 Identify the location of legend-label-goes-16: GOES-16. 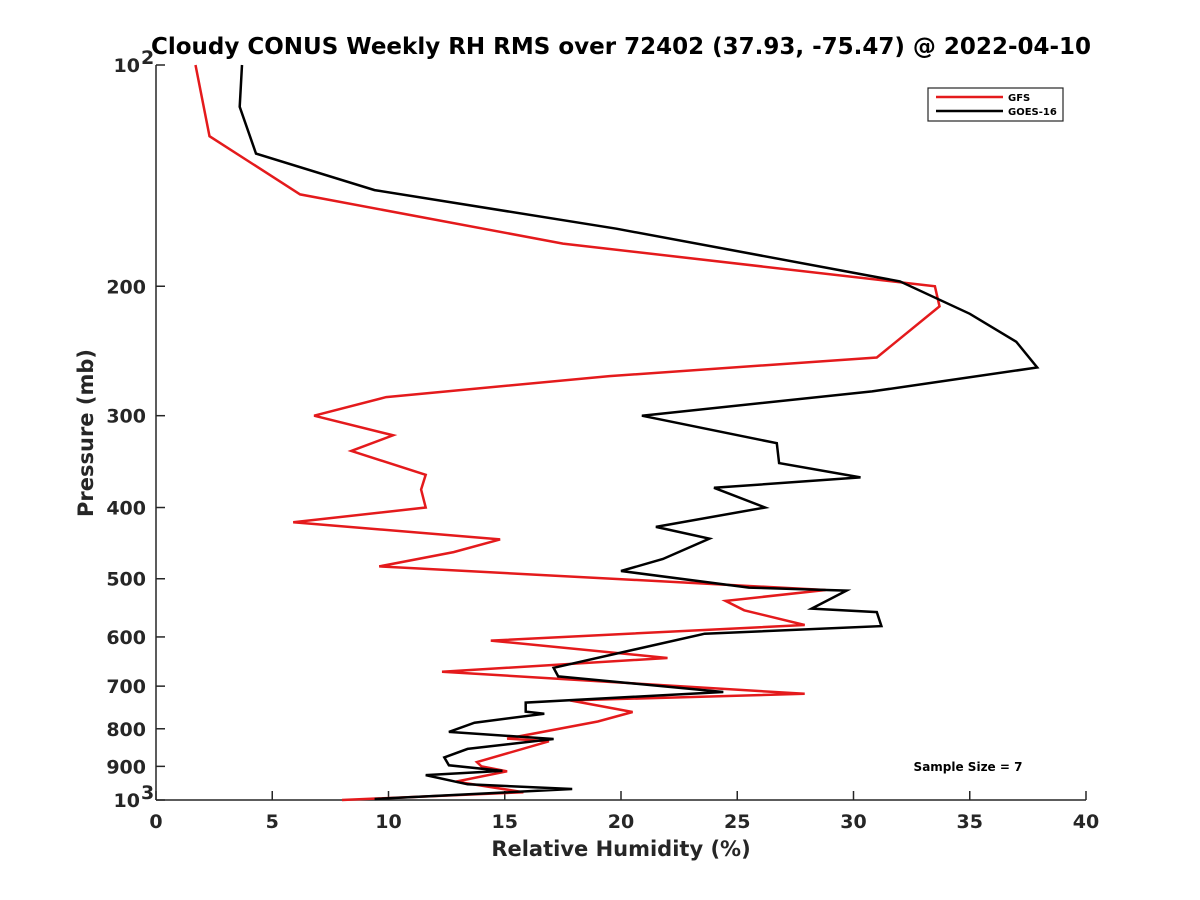
(1032, 112).